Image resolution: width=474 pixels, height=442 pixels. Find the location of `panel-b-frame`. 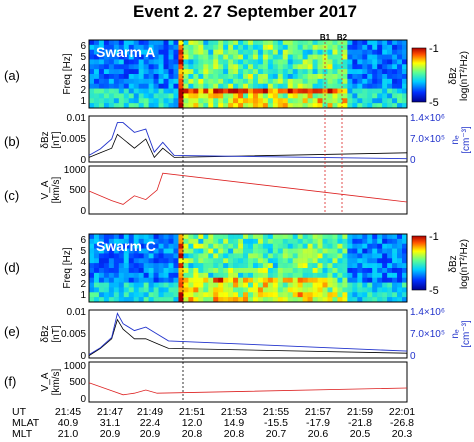

panel-b-frame is located at coordinates (248, 139).